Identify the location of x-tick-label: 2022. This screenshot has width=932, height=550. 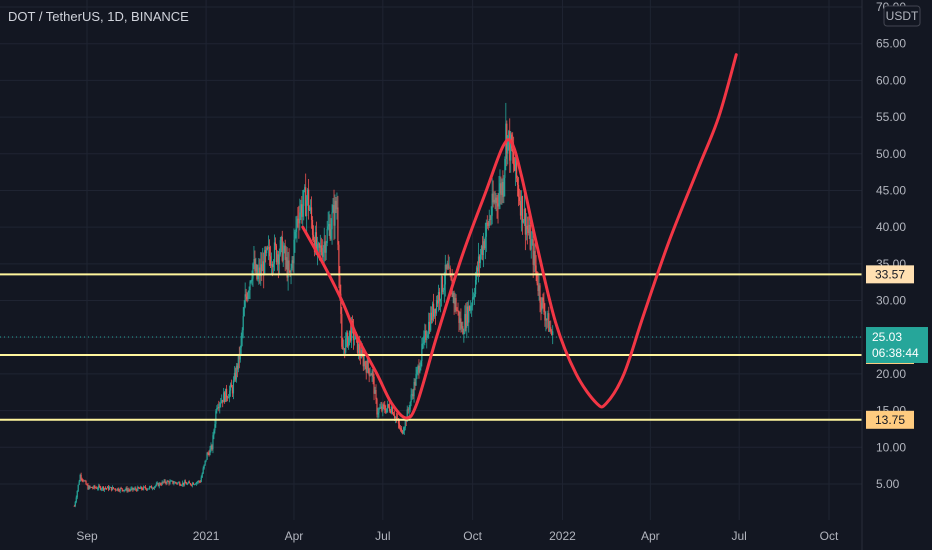
(562, 536).